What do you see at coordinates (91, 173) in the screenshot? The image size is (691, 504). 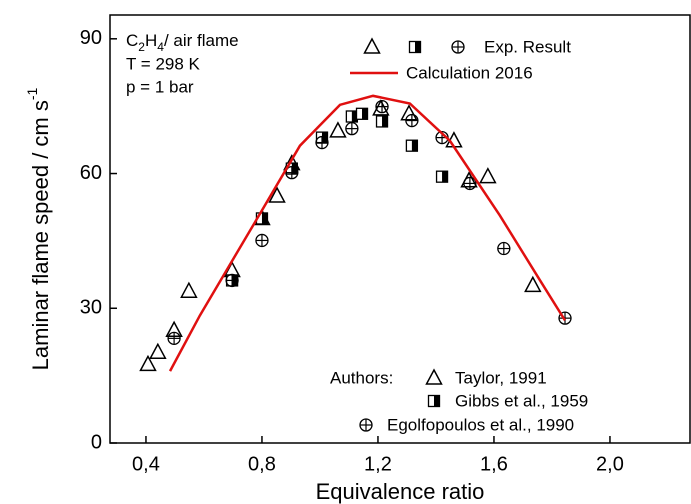 I see `y-tick-label: 60` at bounding box center [91, 173].